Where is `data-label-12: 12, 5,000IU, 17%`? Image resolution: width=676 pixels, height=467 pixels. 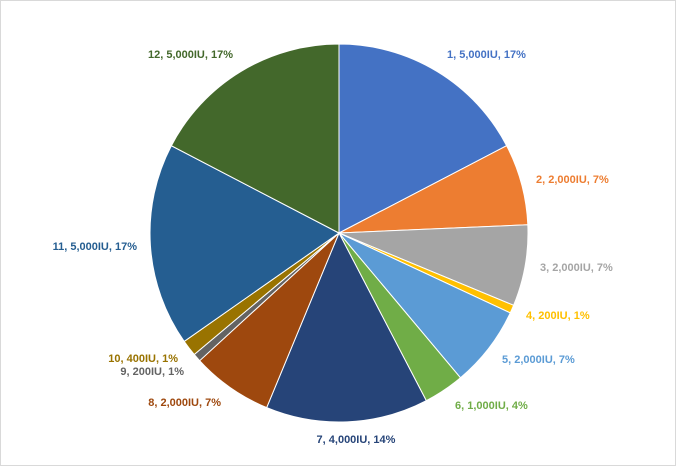 data-label-12: 12, 5,000IU, 17% is located at coordinates (190, 55).